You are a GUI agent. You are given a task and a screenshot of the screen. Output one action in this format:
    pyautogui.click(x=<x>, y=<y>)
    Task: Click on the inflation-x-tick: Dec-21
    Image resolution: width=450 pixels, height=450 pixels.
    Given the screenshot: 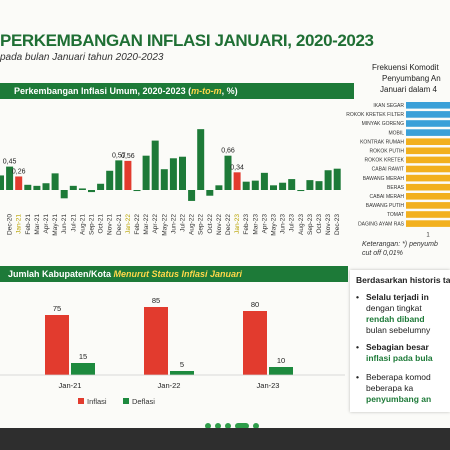 What is the action you would take?
    pyautogui.click(x=119, y=224)
    